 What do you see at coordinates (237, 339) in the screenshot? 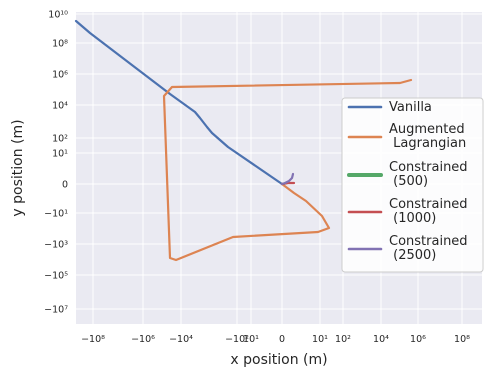
I see `x-tick-label: −10²` at bounding box center [237, 339].